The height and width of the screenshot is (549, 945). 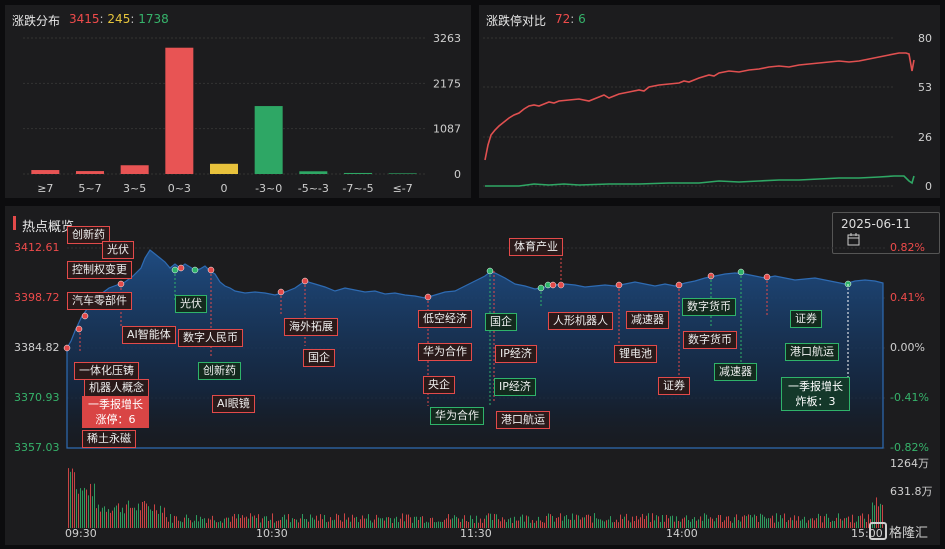 What do you see at coordinates (119, 19) in the screenshot?
I see `distribution-counts: 3415: 245: 1738` at bounding box center [119, 19].